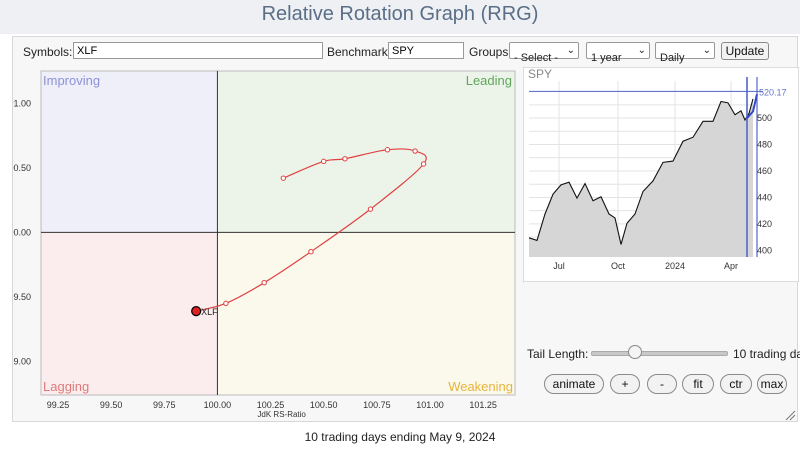 The image size is (800, 450). I want to click on price-area, so click(641, 178).